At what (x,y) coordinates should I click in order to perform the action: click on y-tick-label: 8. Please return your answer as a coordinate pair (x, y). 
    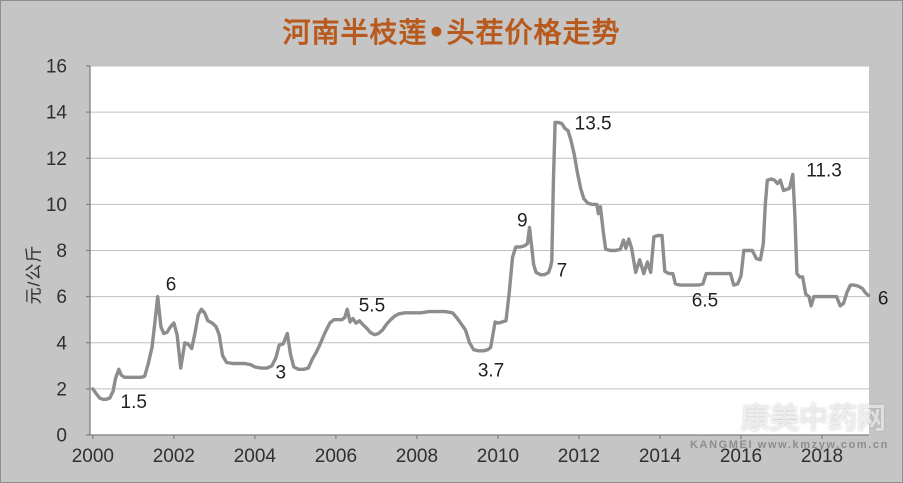
    Looking at the image, I should click on (61, 251).